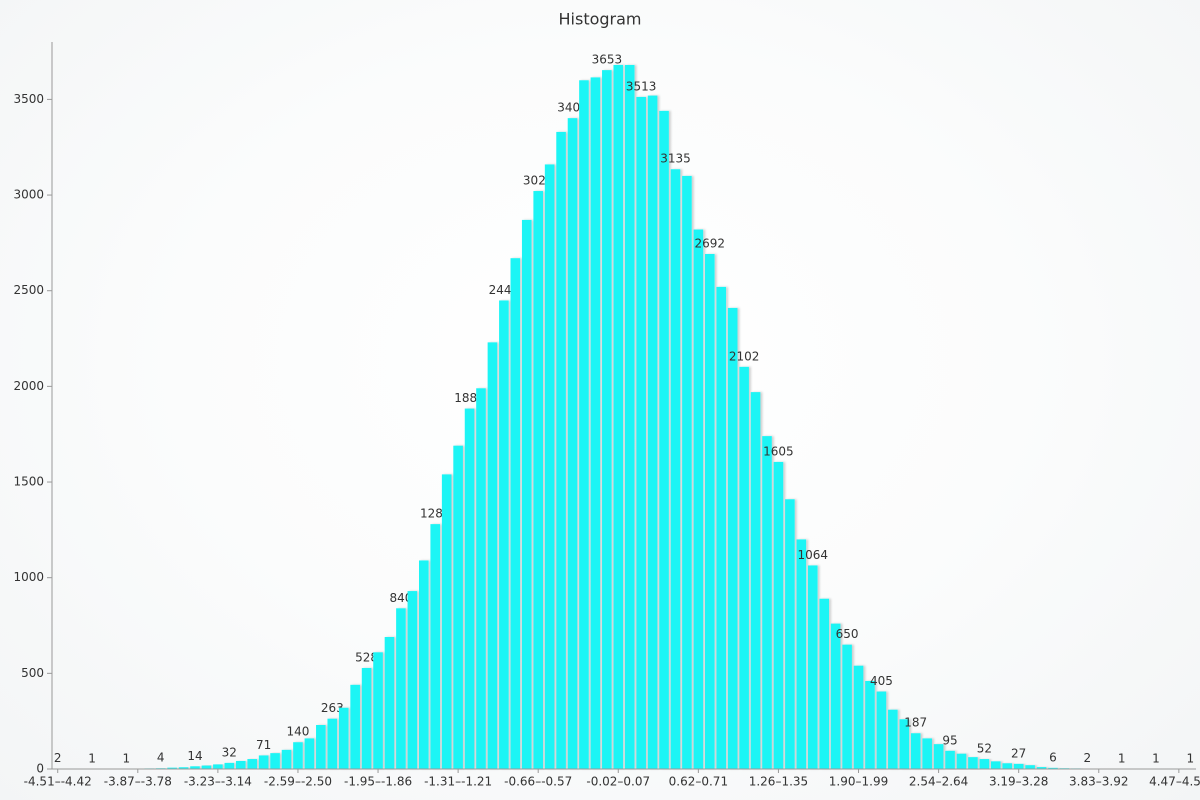  Describe the element at coordinates (1018, 753) in the screenshot. I see `data-label: 27` at that location.